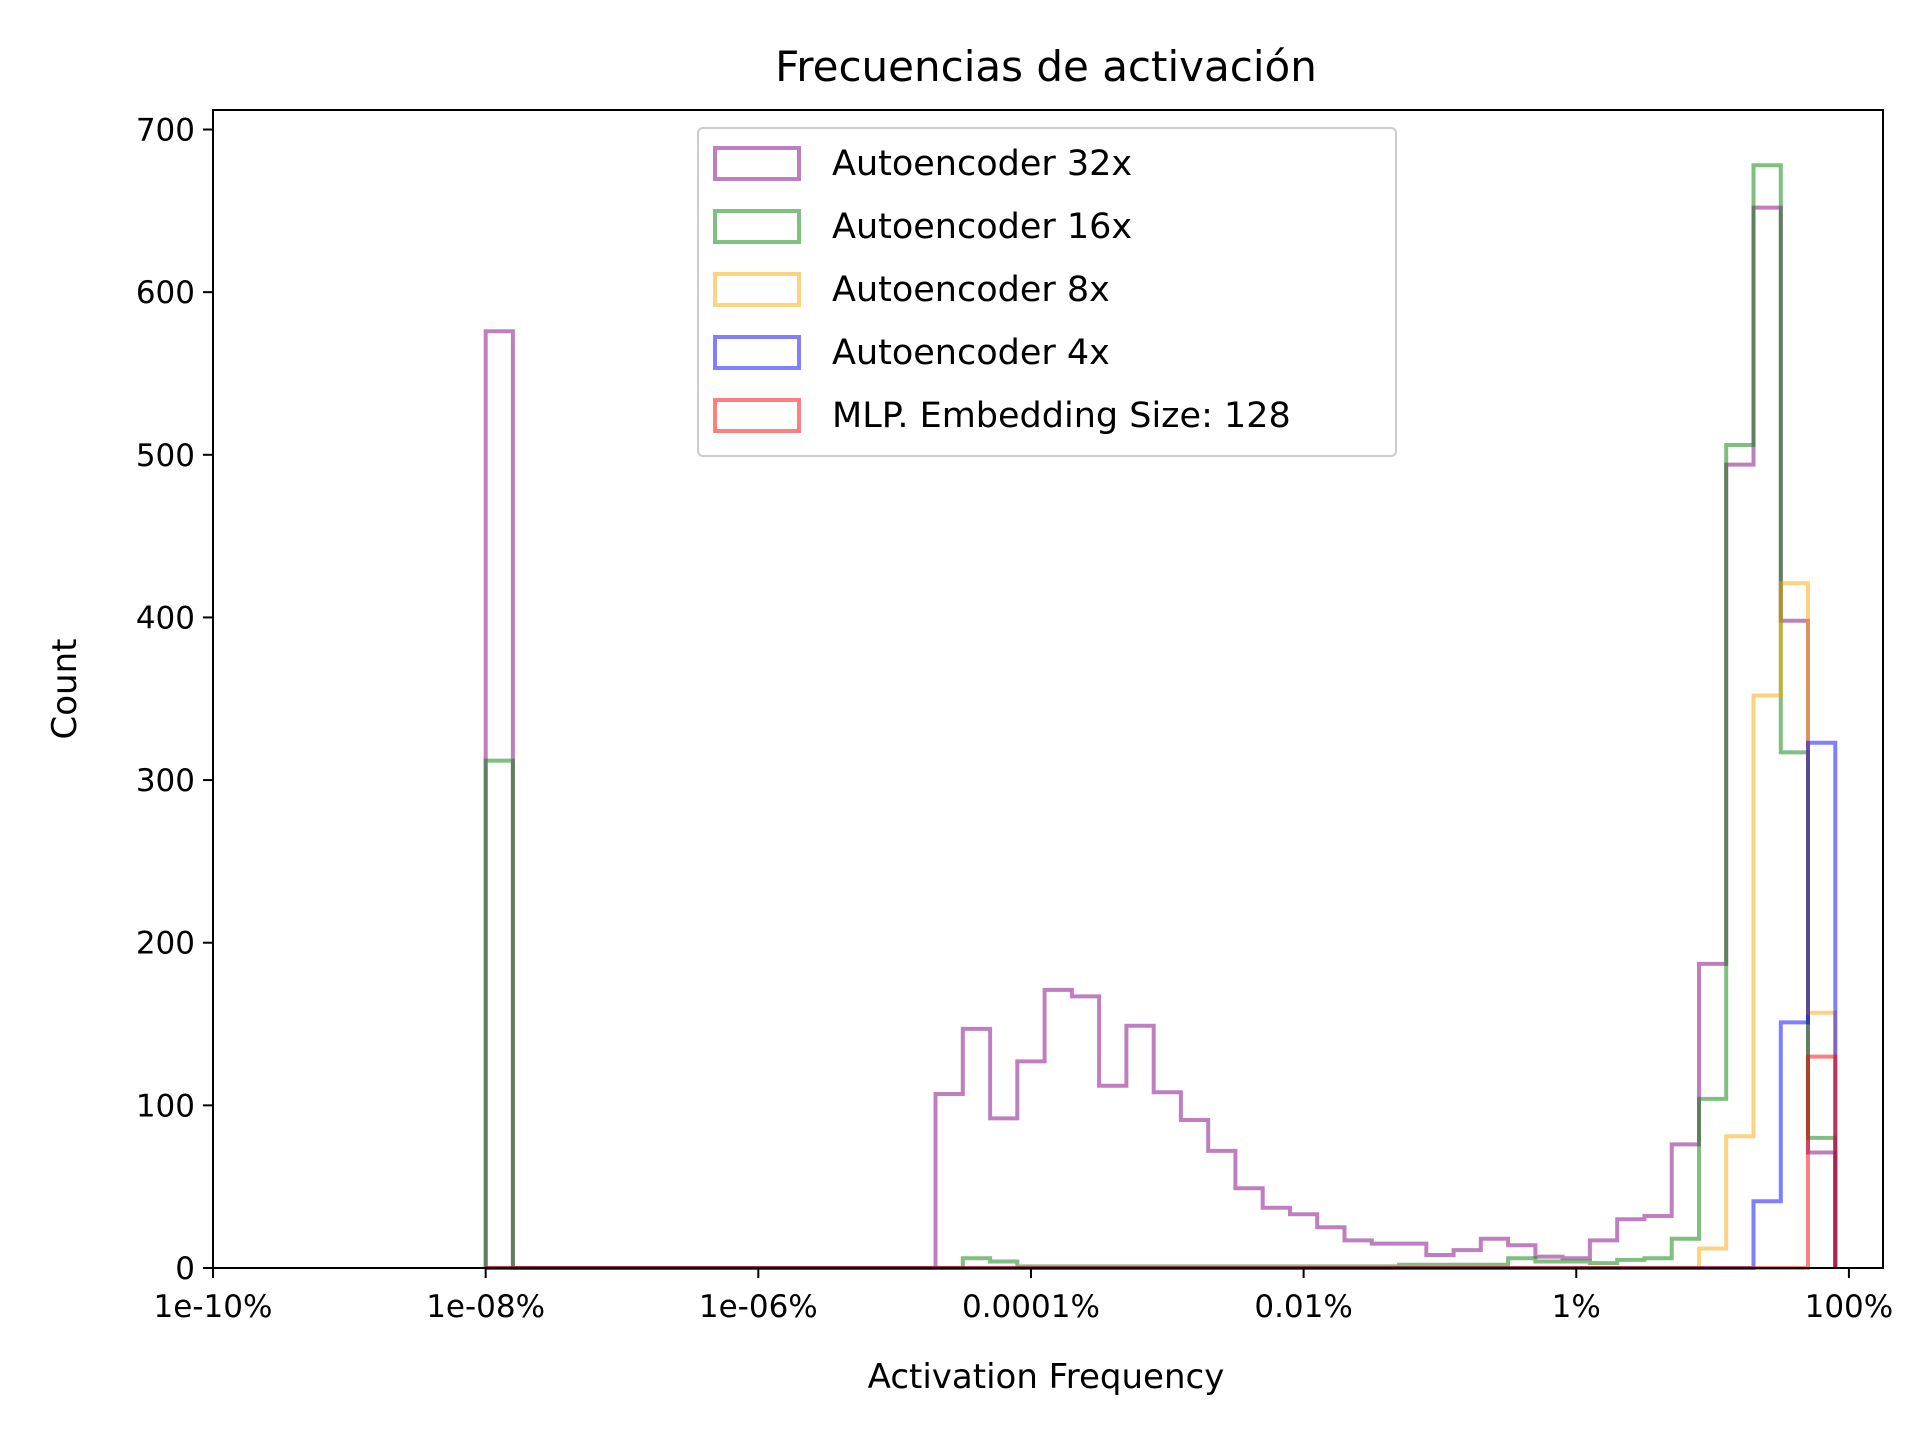 This screenshot has height=1440, width=1920. Describe the element at coordinates (971, 353) in the screenshot. I see `legend-label: Autoencoder 4x` at that location.